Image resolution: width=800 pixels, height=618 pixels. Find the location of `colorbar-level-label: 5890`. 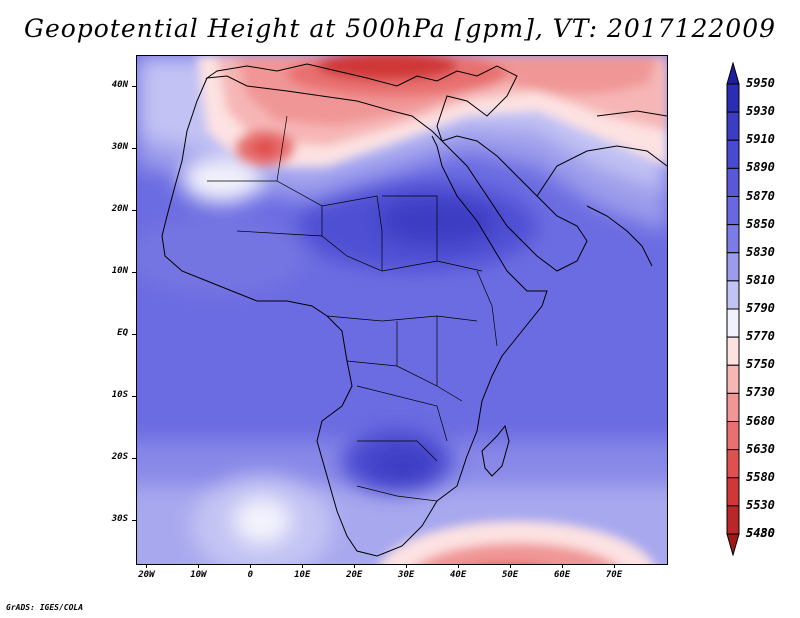

colorbar-level-label: 5890 is located at coordinates (760, 167).